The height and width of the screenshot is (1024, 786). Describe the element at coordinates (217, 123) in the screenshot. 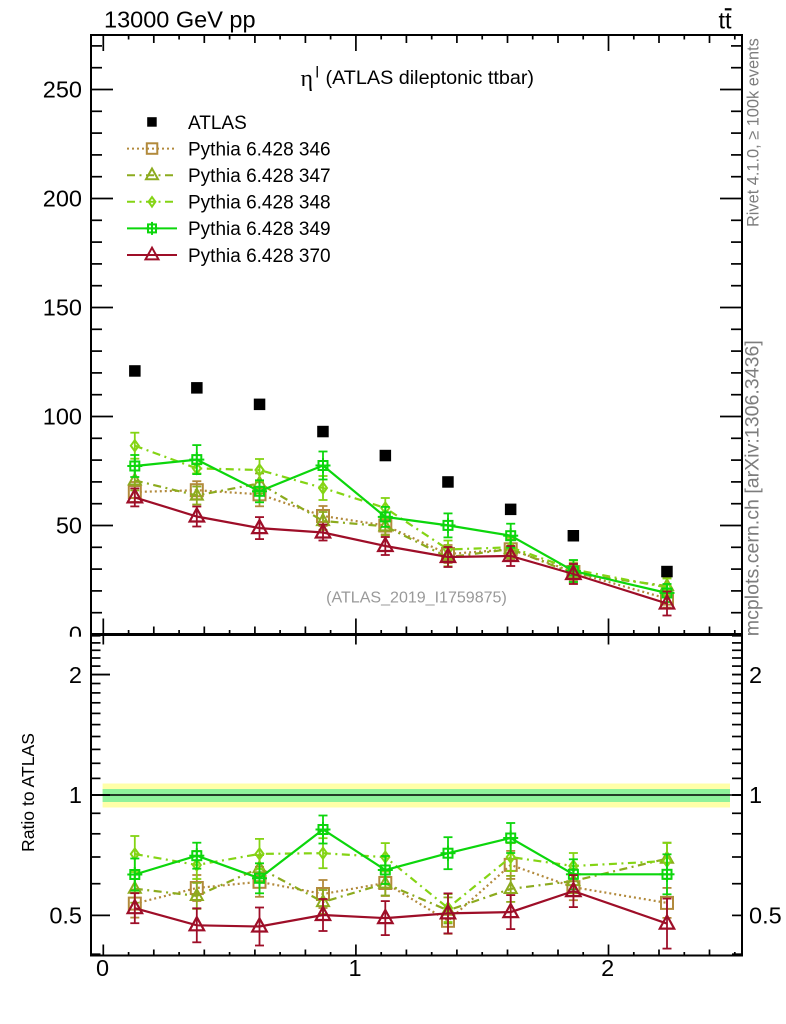

I see `svg-text: ATLAS` at that location.